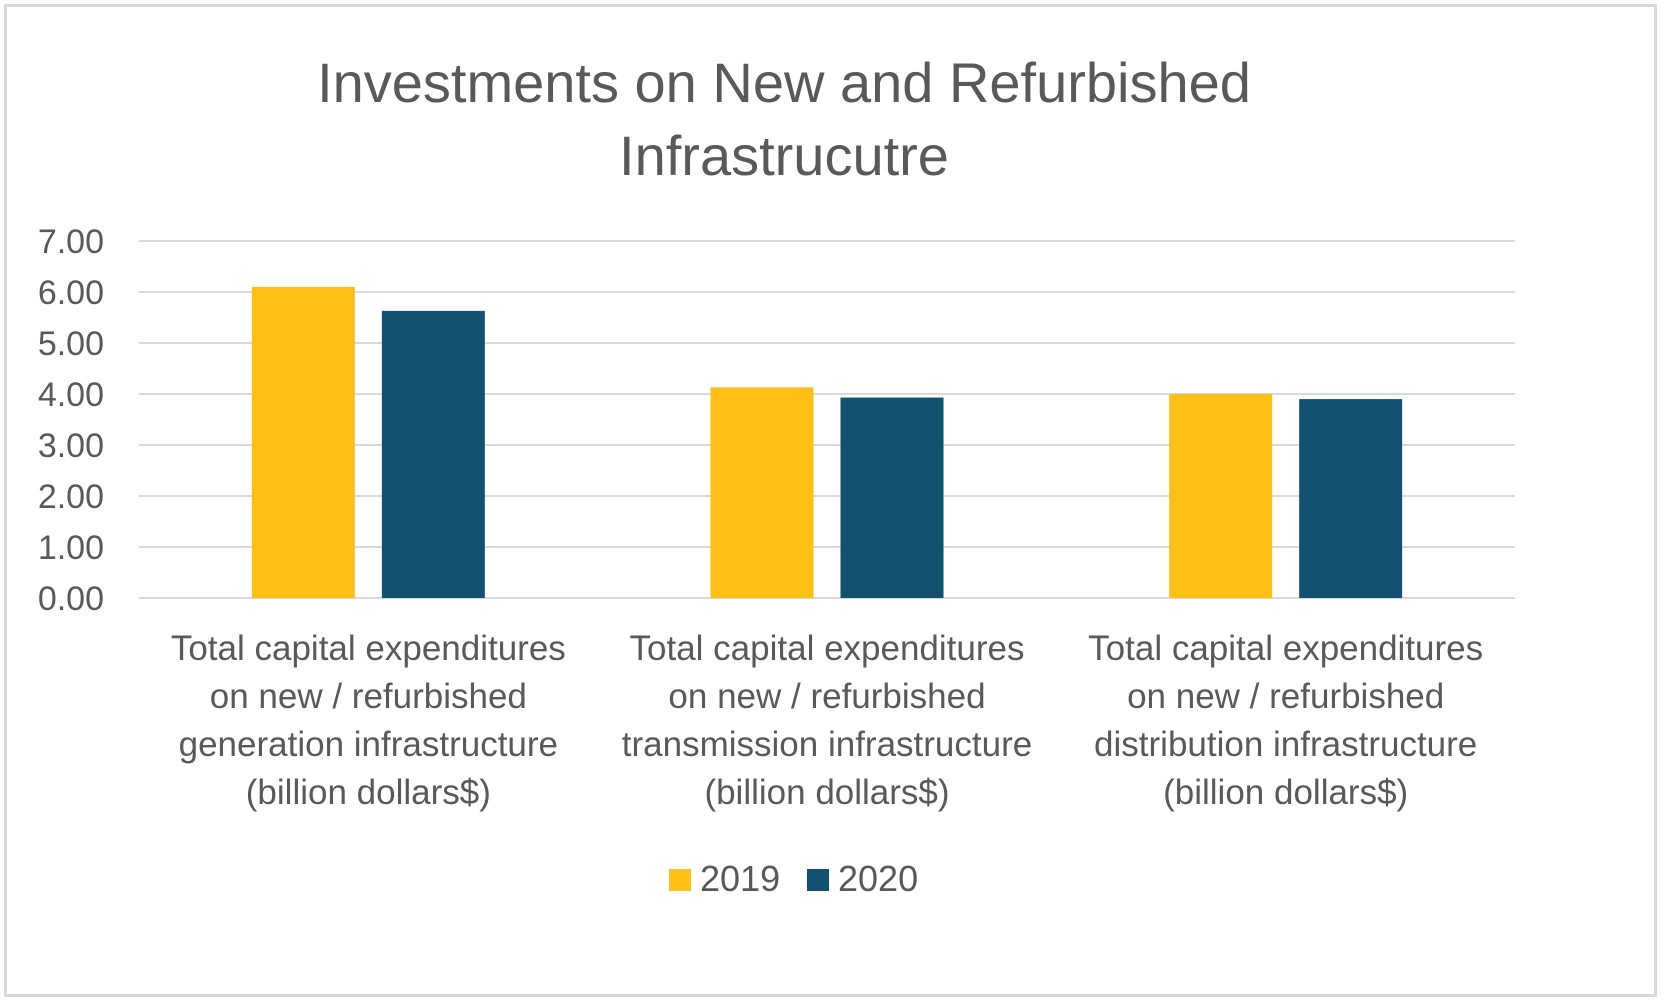  What do you see at coordinates (1285, 792) in the screenshot?
I see `x-category-label-3-line-4: (billion dollars$)` at bounding box center [1285, 792].